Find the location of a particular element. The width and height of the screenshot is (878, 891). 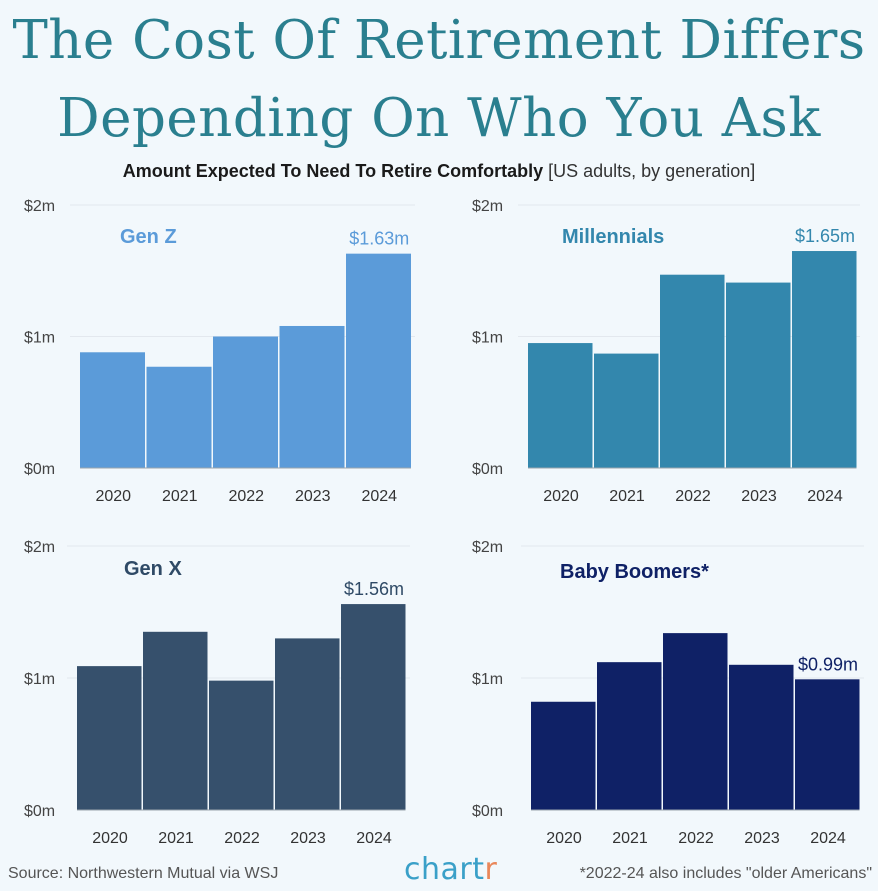

millennials-y-tick-label: $1m is located at coordinates (487, 338).